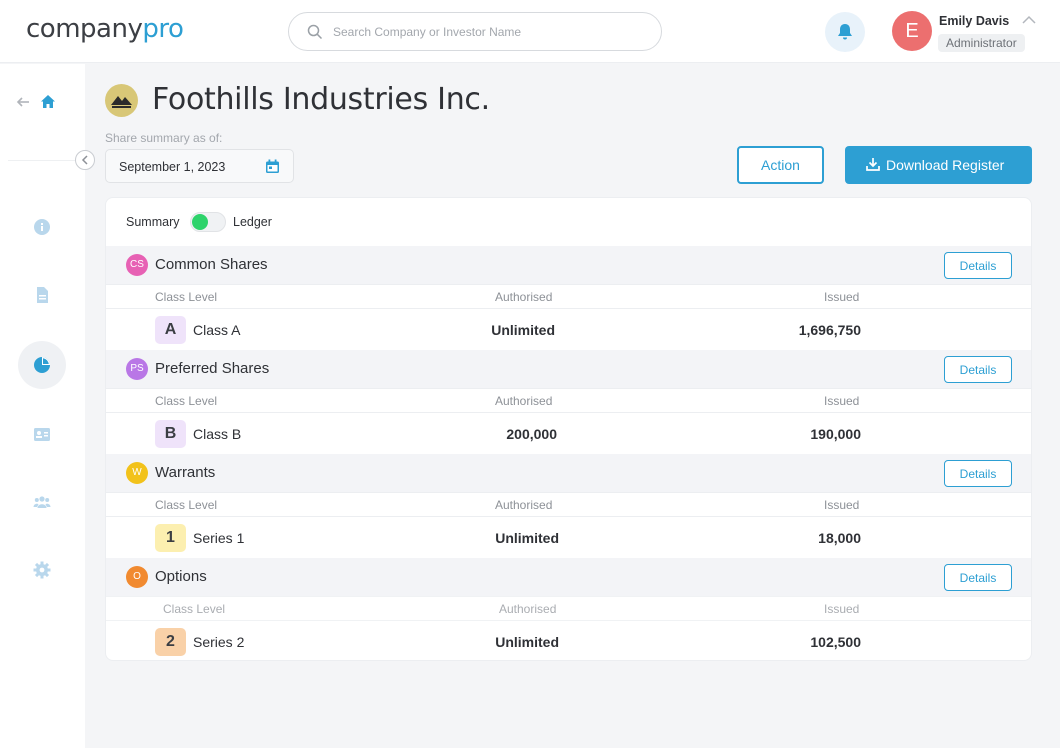  Describe the element at coordinates (42, 406) in the screenshot. I see `sidebar` at that location.